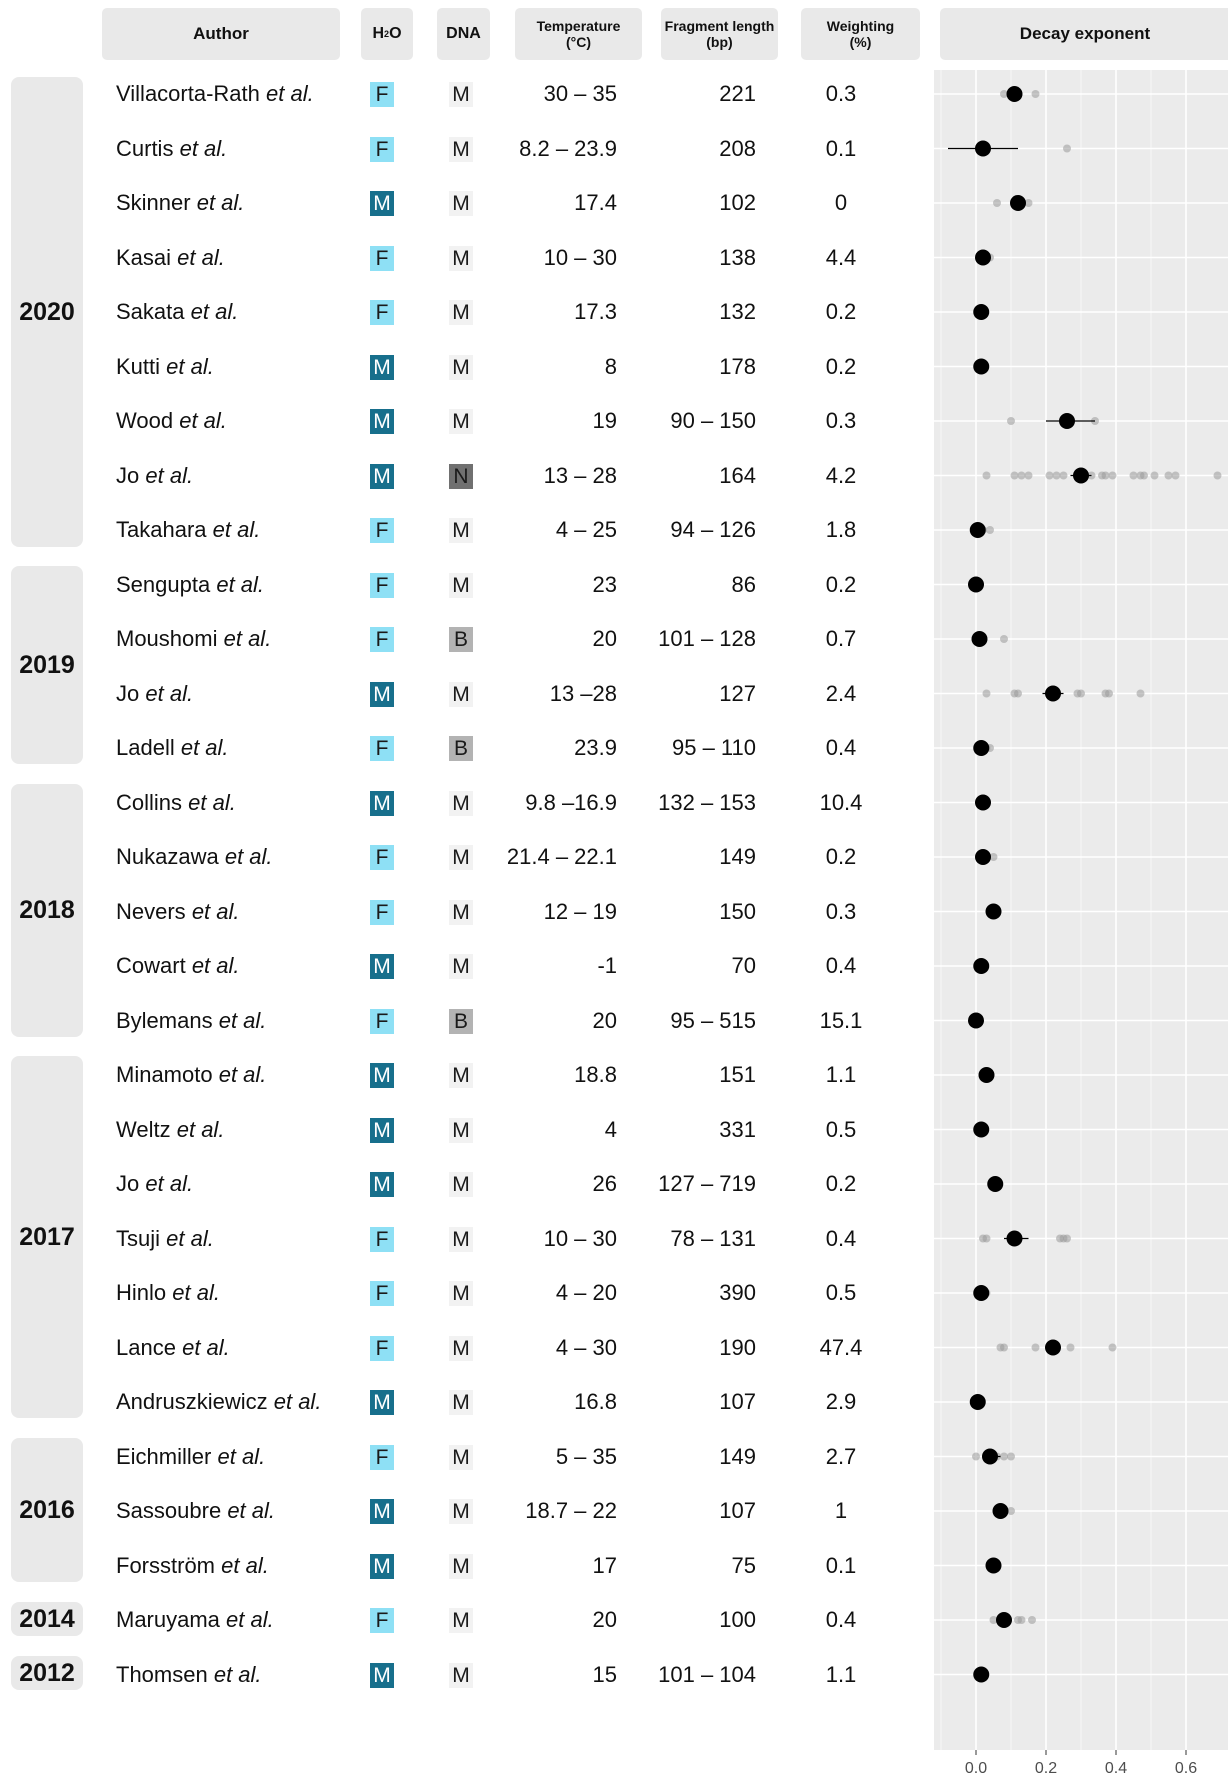 The width and height of the screenshot is (1228, 1782). I want to click on table-row: Bylemans et al. F B 20 95 – 515 15.1, so click(467, 1021).